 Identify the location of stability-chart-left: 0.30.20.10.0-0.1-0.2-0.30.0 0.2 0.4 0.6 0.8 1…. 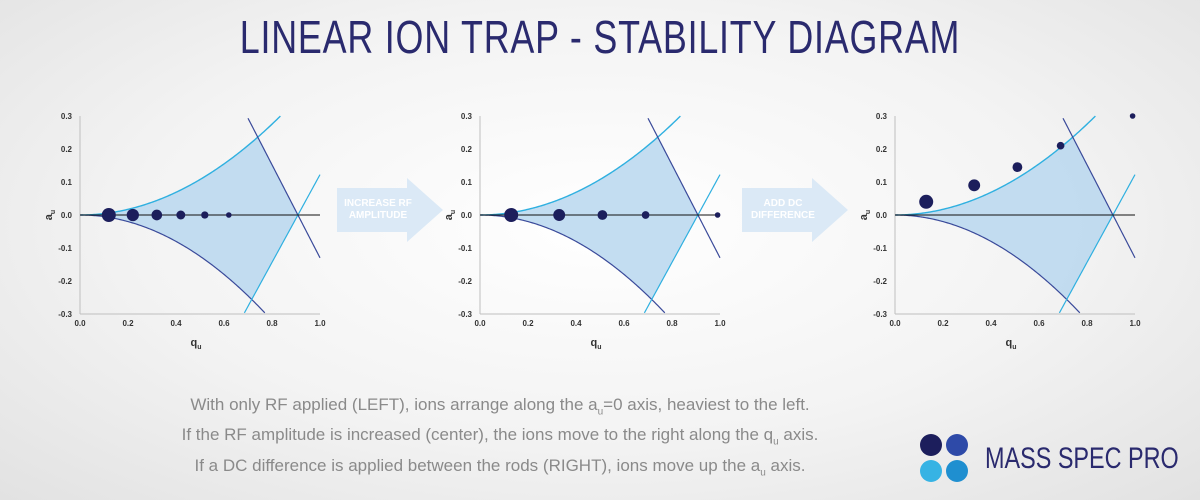
(184, 231).